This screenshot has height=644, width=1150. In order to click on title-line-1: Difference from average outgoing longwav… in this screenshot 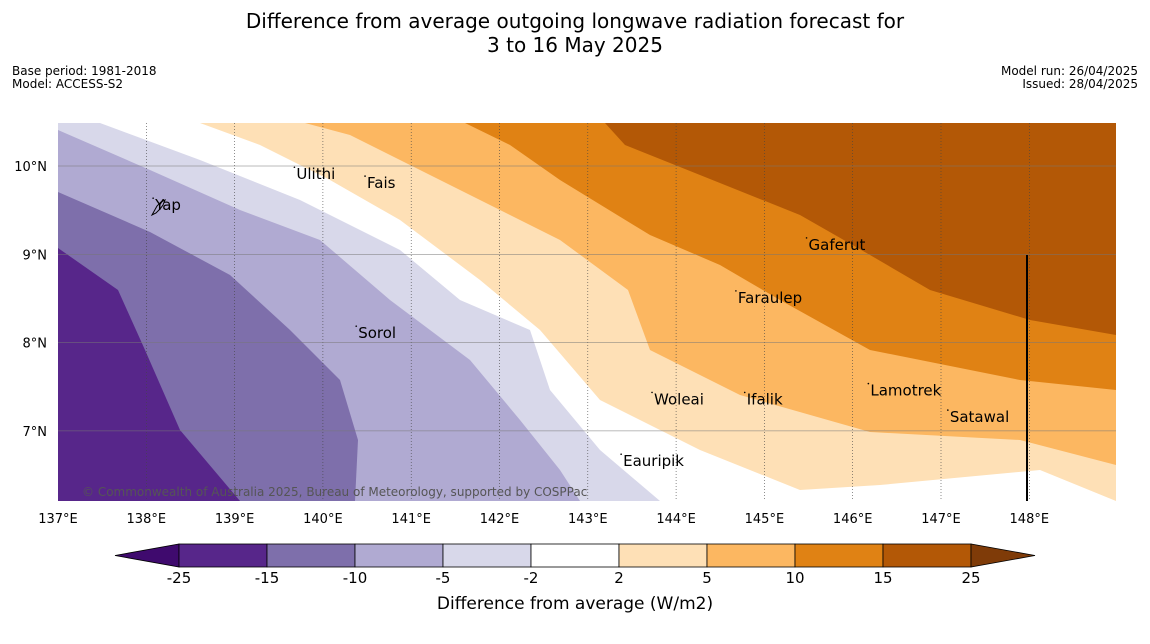, I will do `click(575, 21)`.